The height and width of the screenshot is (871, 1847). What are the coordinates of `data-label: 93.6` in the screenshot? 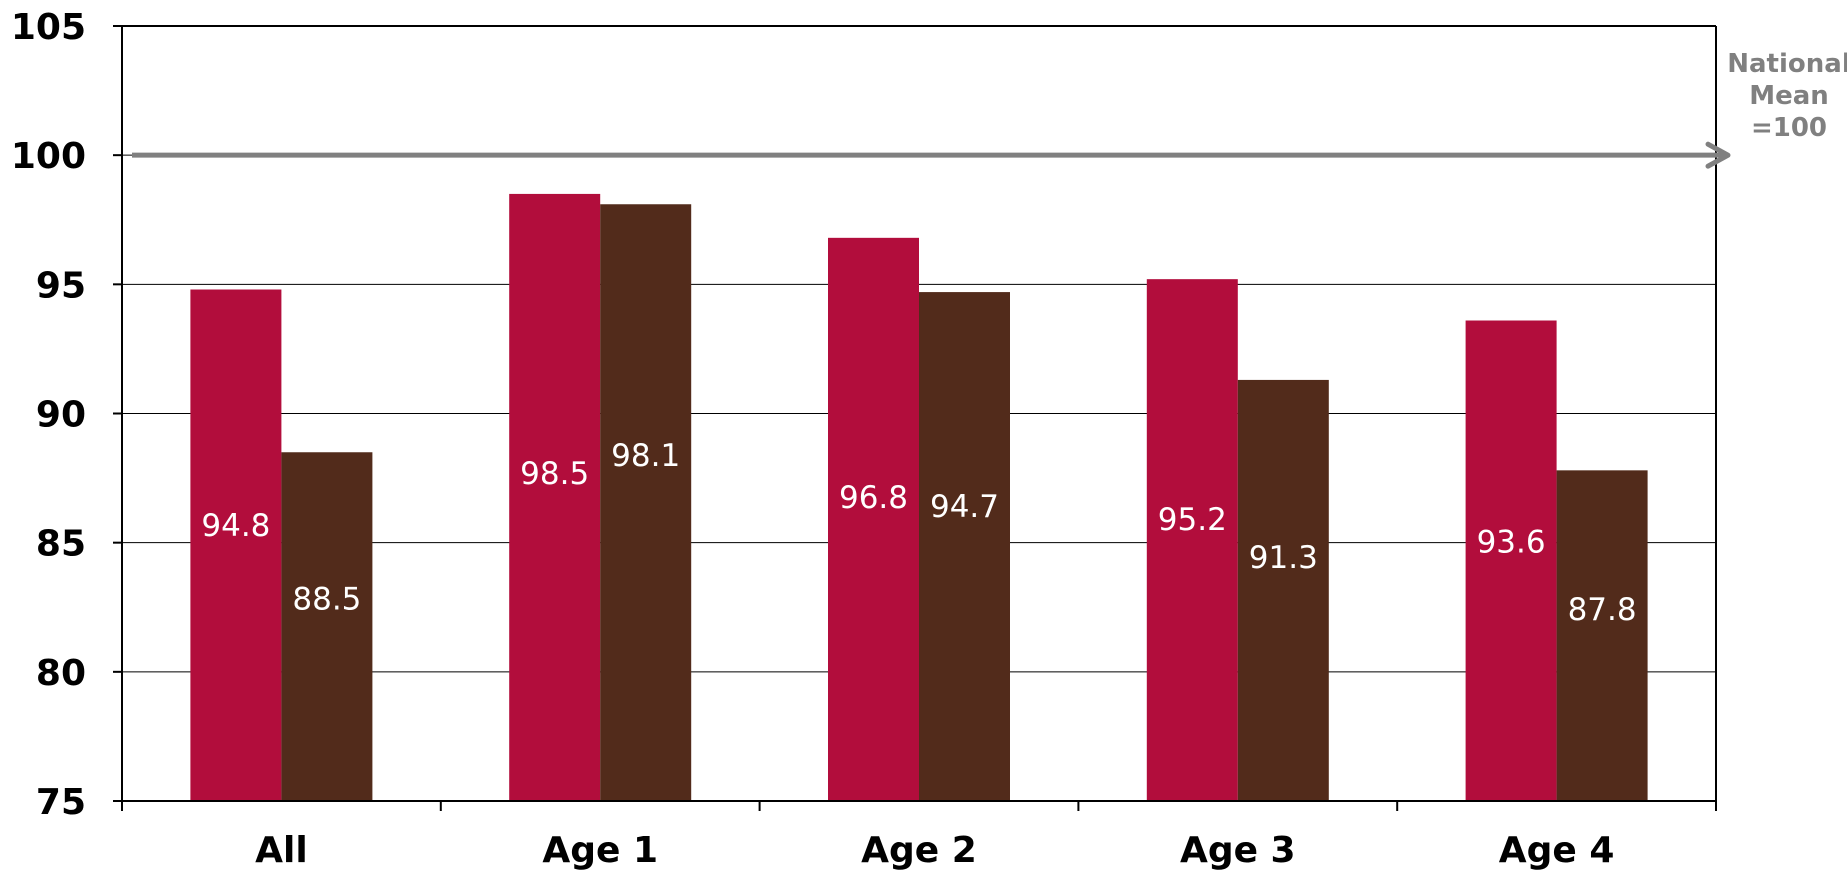 It's located at (1511, 543).